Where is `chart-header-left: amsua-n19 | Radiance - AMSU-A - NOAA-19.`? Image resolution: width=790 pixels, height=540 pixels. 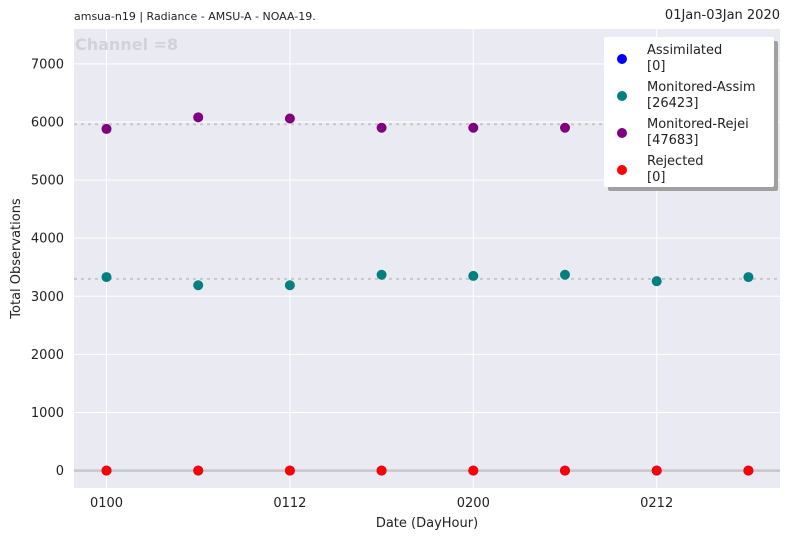
chart-header-left: amsua-n19 | Radiance - AMSU-A - NOAA-19. is located at coordinates (195, 16).